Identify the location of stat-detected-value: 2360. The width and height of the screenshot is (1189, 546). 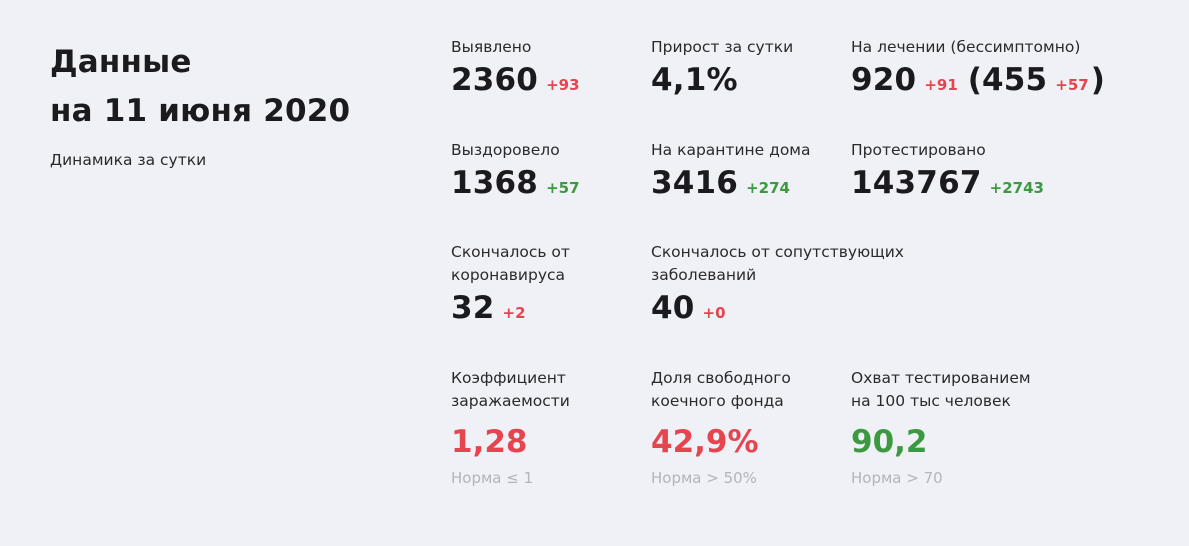
(495, 80).